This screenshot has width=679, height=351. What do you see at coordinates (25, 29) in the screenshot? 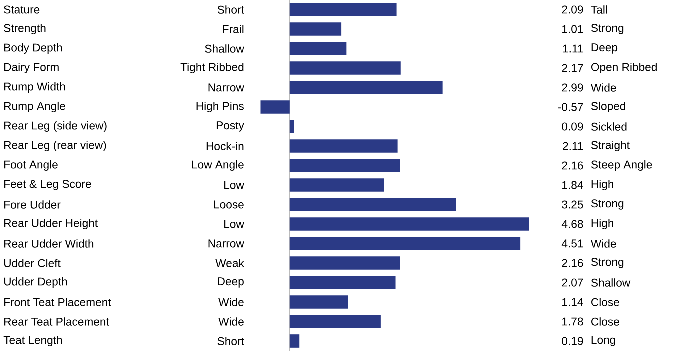
I see `y-tick-label: Strength` at bounding box center [25, 29].